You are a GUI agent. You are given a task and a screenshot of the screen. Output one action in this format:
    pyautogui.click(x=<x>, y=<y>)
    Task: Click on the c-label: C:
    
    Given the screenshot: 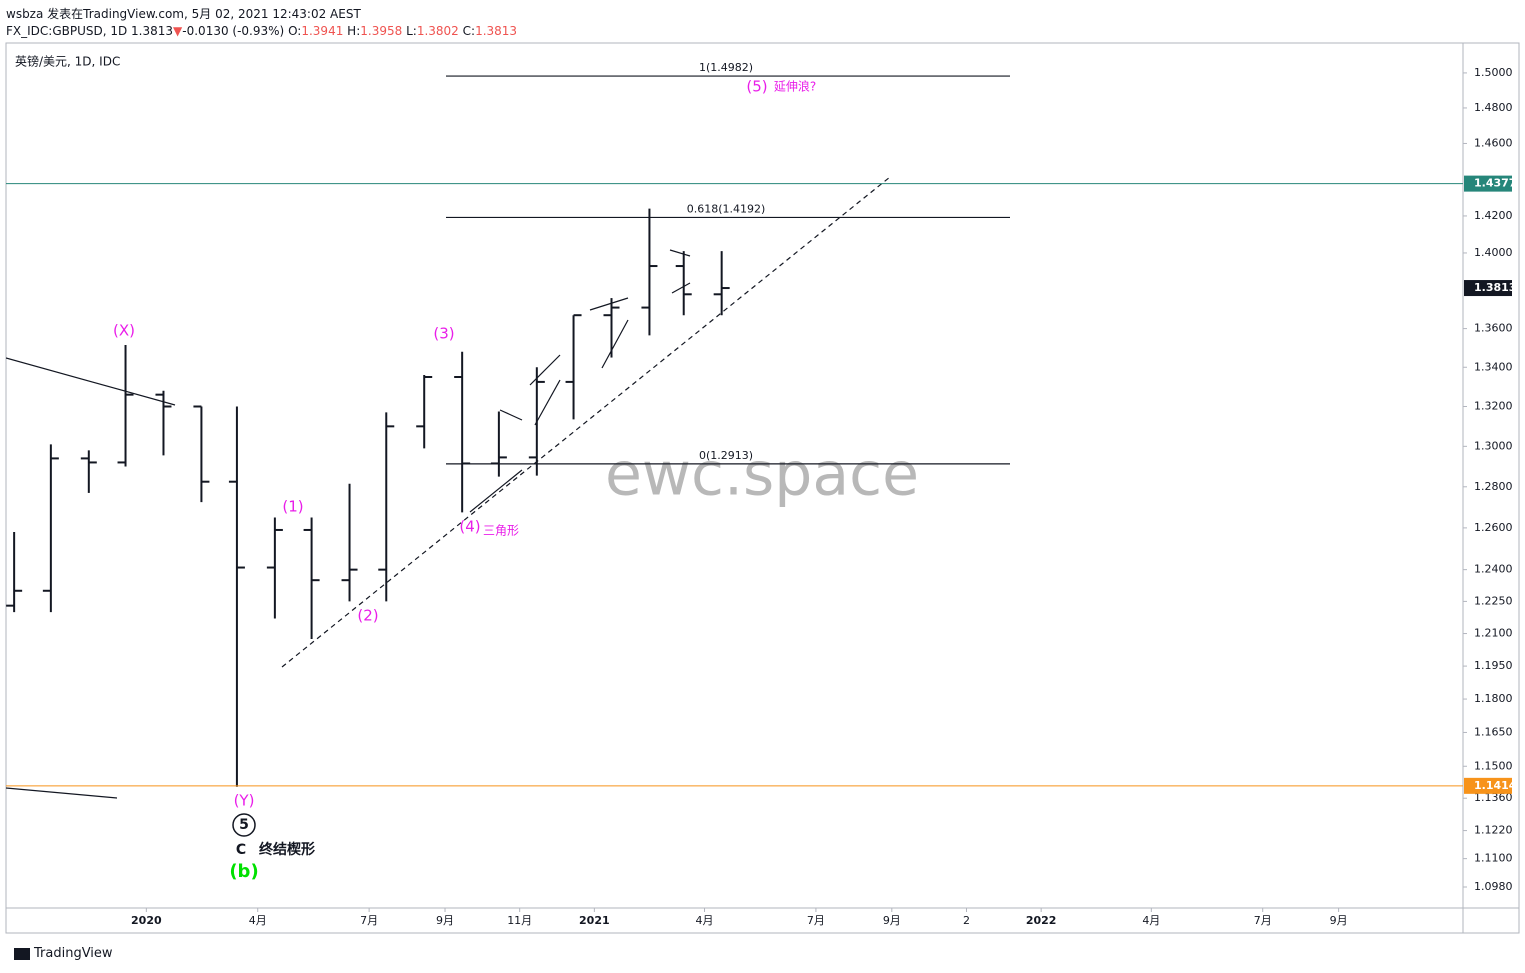 What is the action you would take?
    pyautogui.click(x=469, y=31)
    